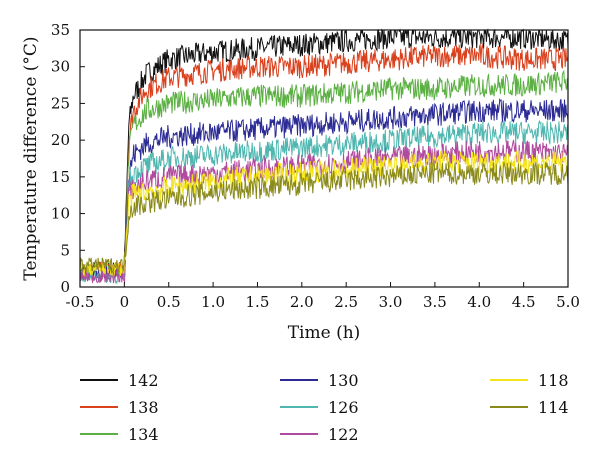 The image size is (600, 463). What do you see at coordinates (553, 407) in the screenshot?
I see `legend-label-114: 114` at bounding box center [553, 407].